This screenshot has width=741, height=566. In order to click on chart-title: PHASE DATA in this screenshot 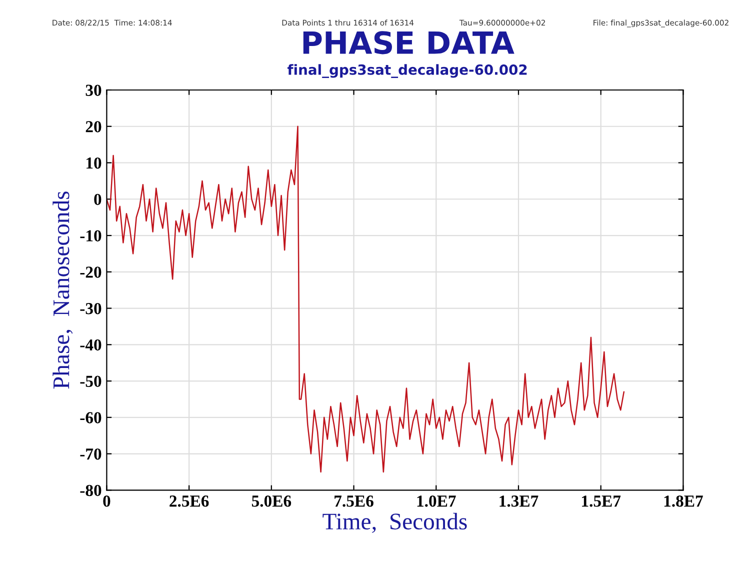, I will do `click(408, 42)`.